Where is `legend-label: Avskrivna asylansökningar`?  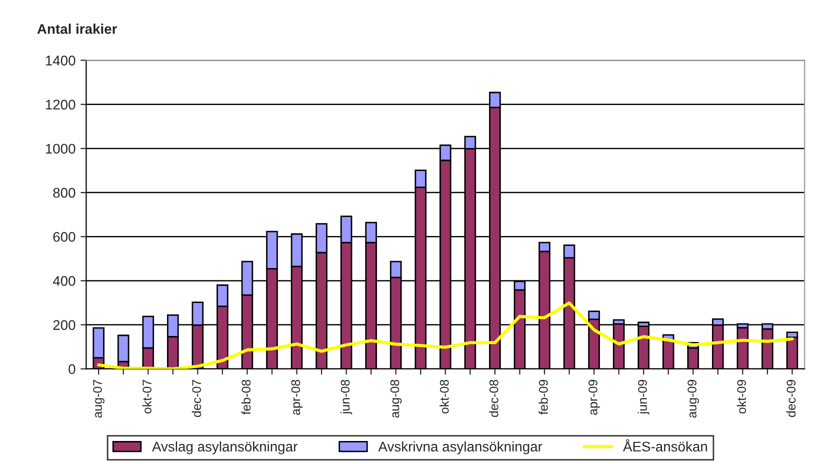
legend-label: Avskrivna asylansökningar is located at coordinates (460, 447).